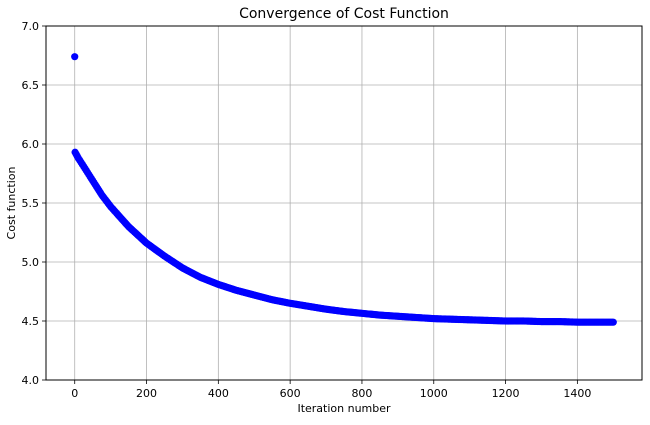 Image resolution: width=650 pixels, height=425 pixels. Describe the element at coordinates (31, 85) in the screenshot. I see `y-tick-label: 6.5` at that location.